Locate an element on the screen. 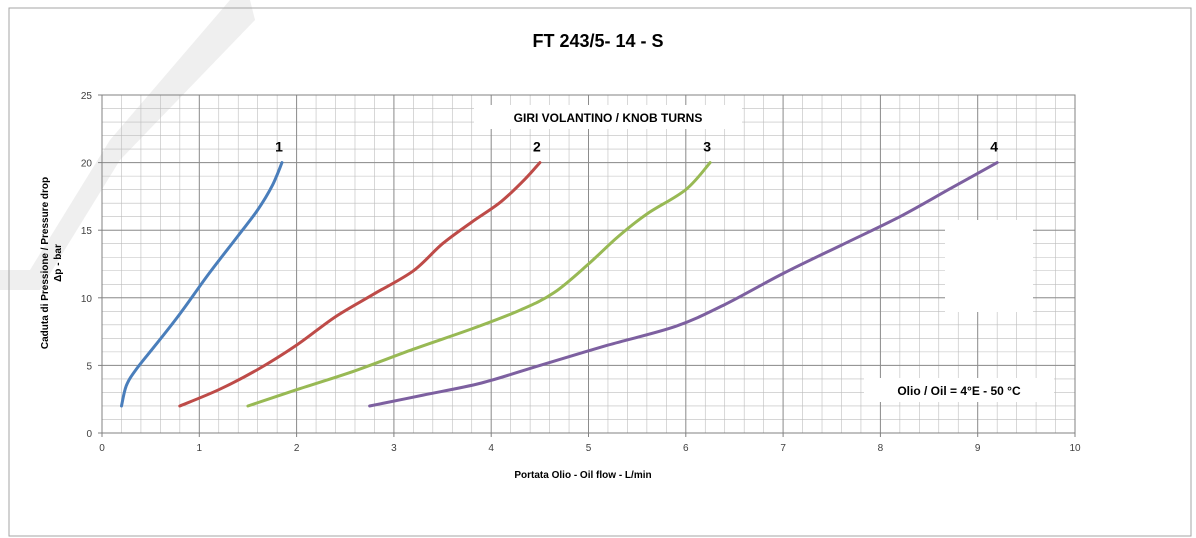  x-tick-label: 1 is located at coordinates (200, 448).